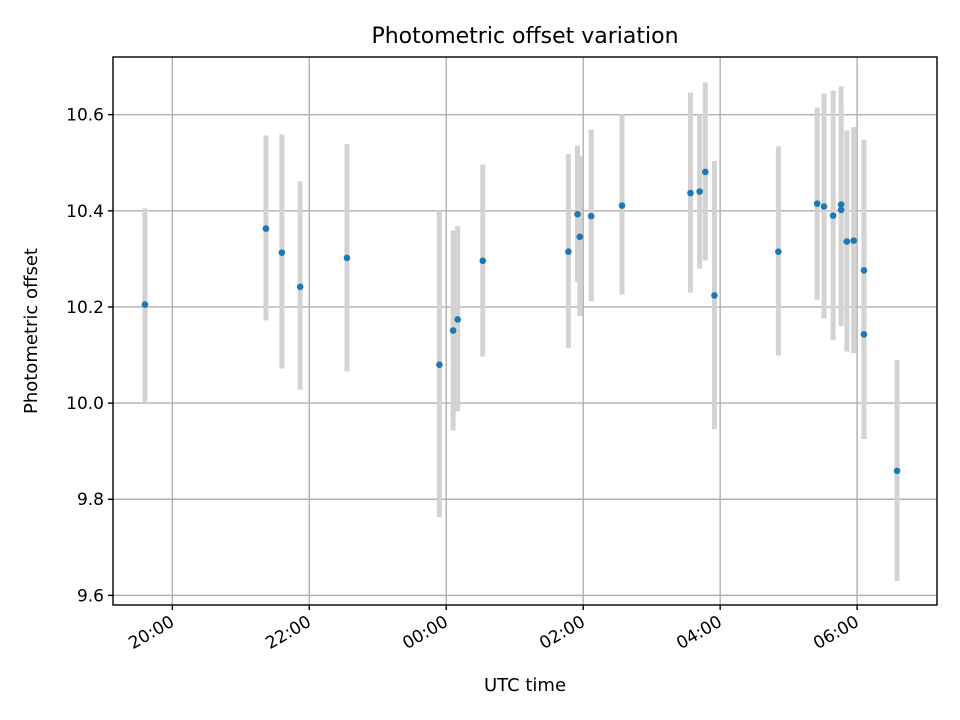 Image resolution: width=960 pixels, height=720 pixels. I want to click on y-tick-label: 10.4, so click(85, 212).